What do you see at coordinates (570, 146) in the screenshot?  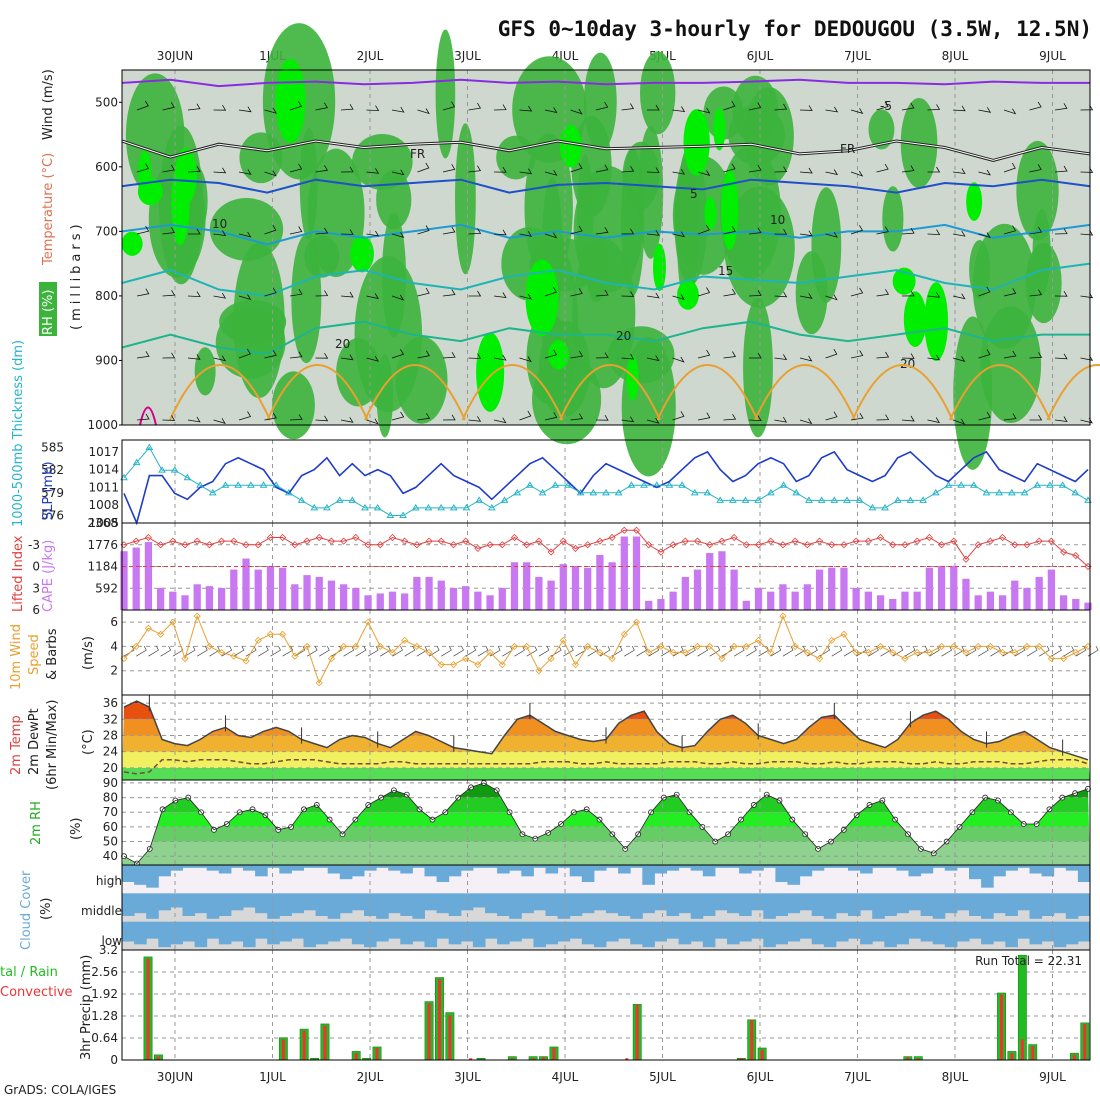 I see `rh-high-area` at bounding box center [570, 146].